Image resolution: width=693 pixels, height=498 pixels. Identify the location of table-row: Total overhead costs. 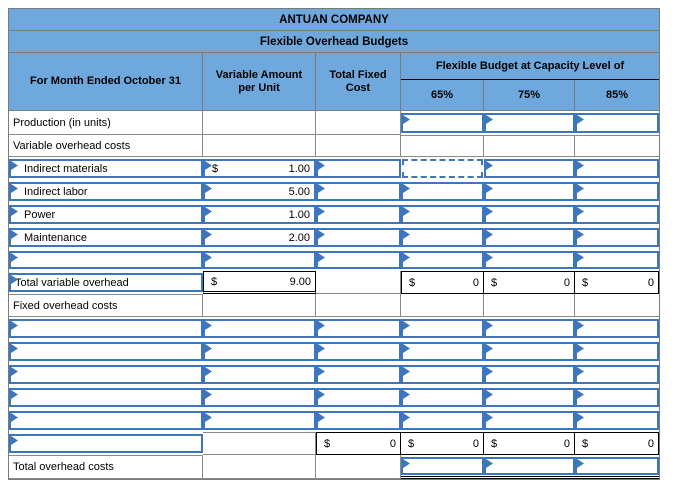
(334, 467).